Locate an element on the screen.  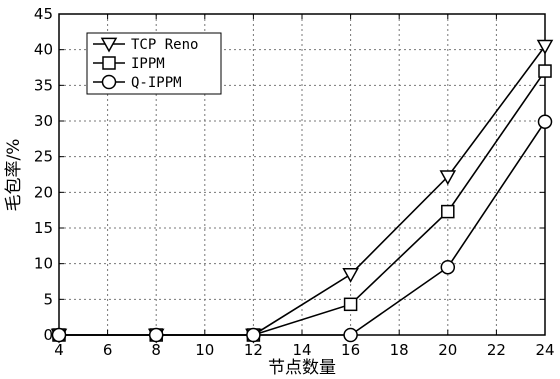
y-tick-label: 40 is located at coordinates (43, 50).